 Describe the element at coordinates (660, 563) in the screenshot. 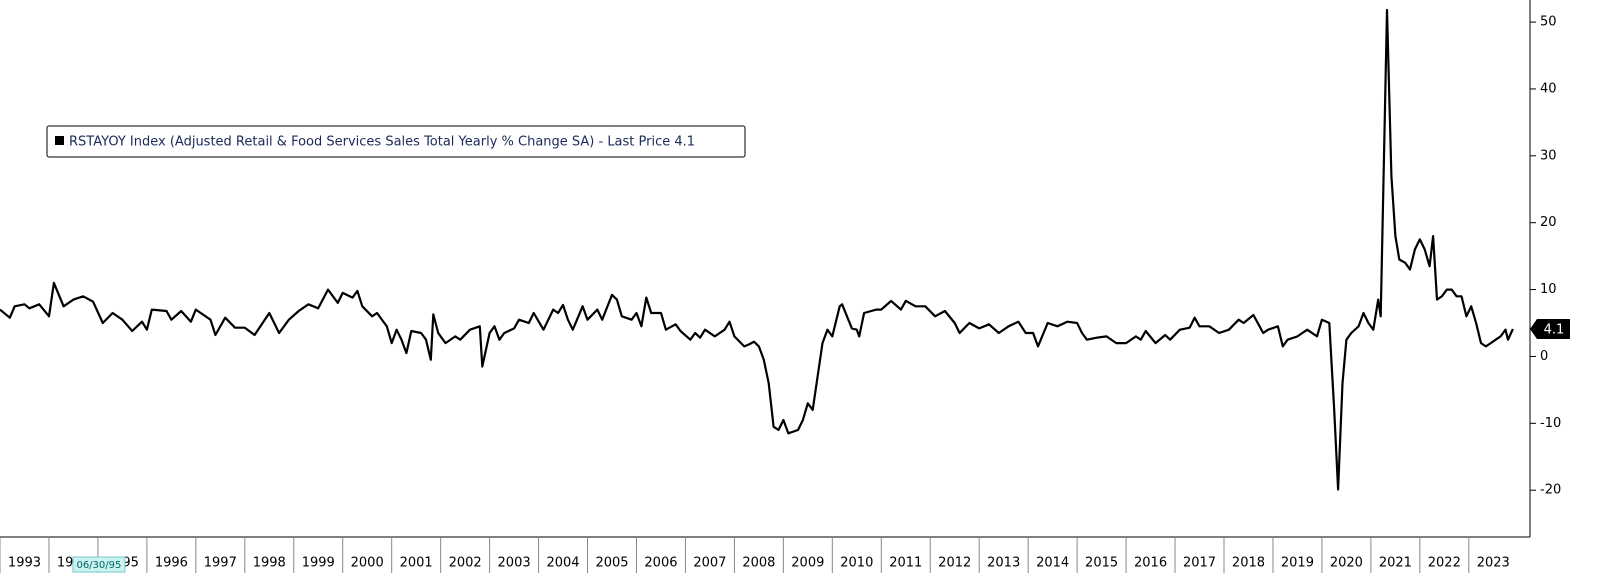

I see `x-tick-label: 2006` at that location.